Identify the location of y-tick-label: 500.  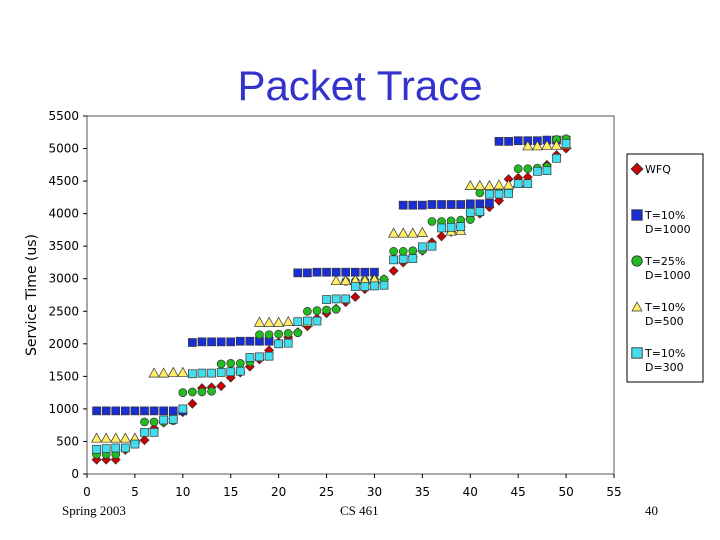
(67, 441).